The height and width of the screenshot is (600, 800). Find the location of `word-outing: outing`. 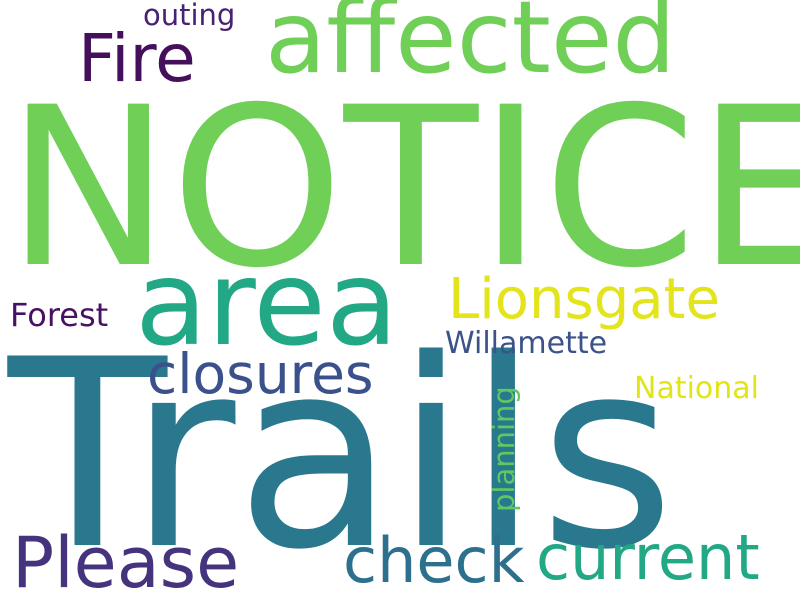

word-outing: outing is located at coordinates (189, 16).